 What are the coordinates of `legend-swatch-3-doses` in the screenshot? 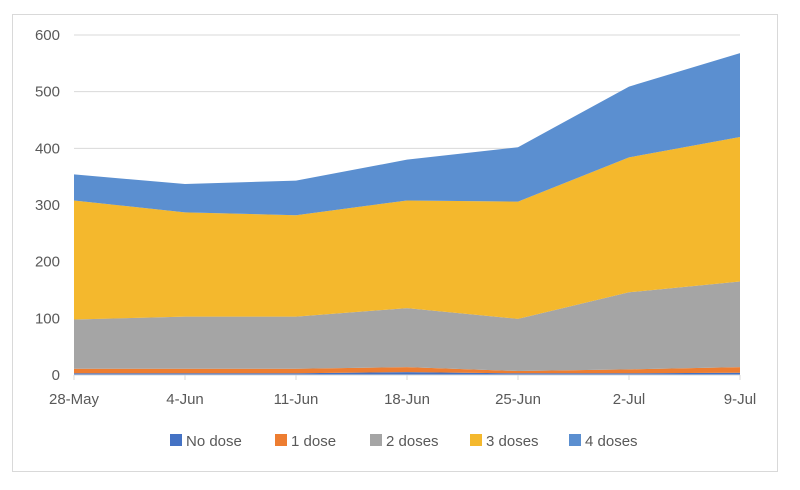 It's located at (476, 440).